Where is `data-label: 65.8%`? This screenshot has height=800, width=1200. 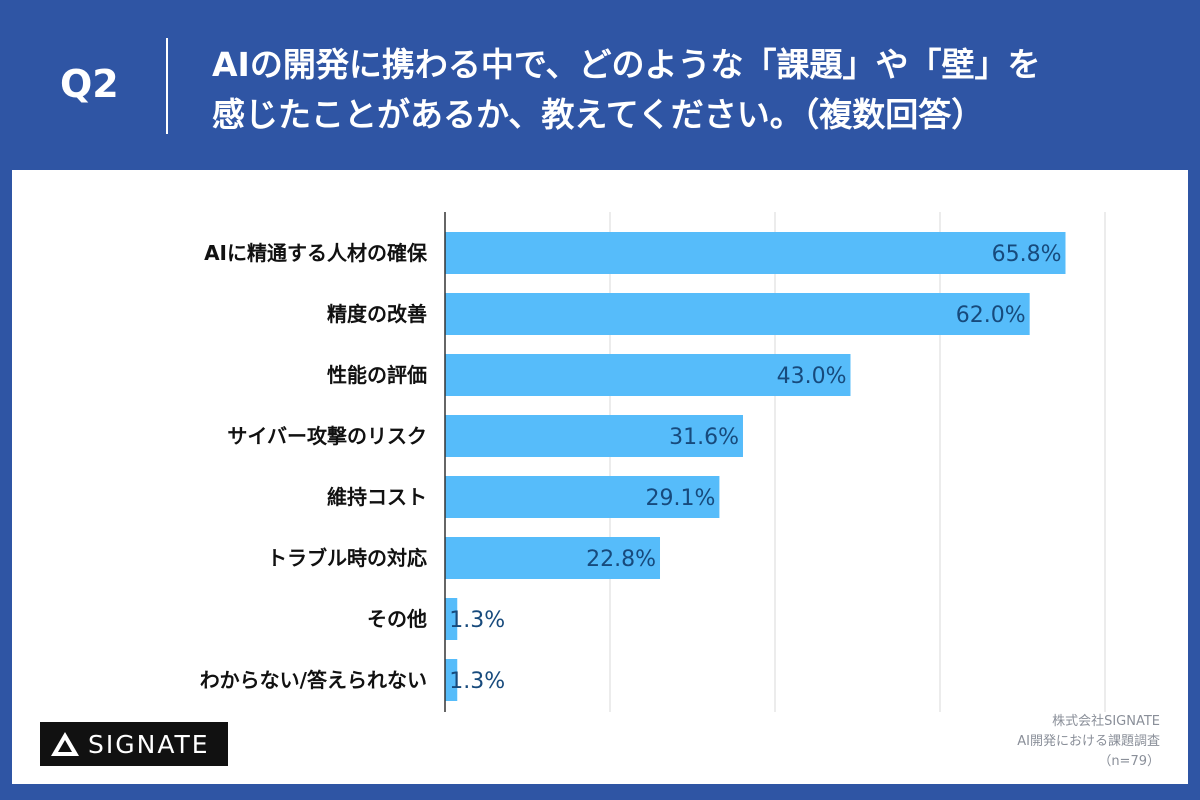 data-label: 65.8% is located at coordinates (1027, 254).